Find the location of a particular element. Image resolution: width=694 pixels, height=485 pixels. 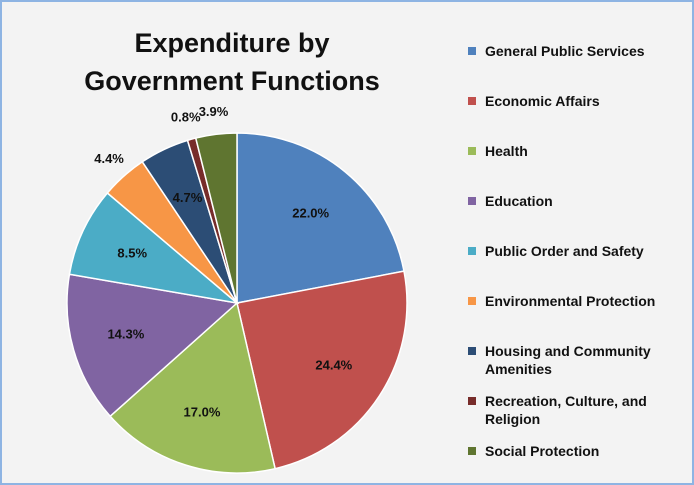

legend-item: Public Order and Safety is located at coordinates (579, 251).